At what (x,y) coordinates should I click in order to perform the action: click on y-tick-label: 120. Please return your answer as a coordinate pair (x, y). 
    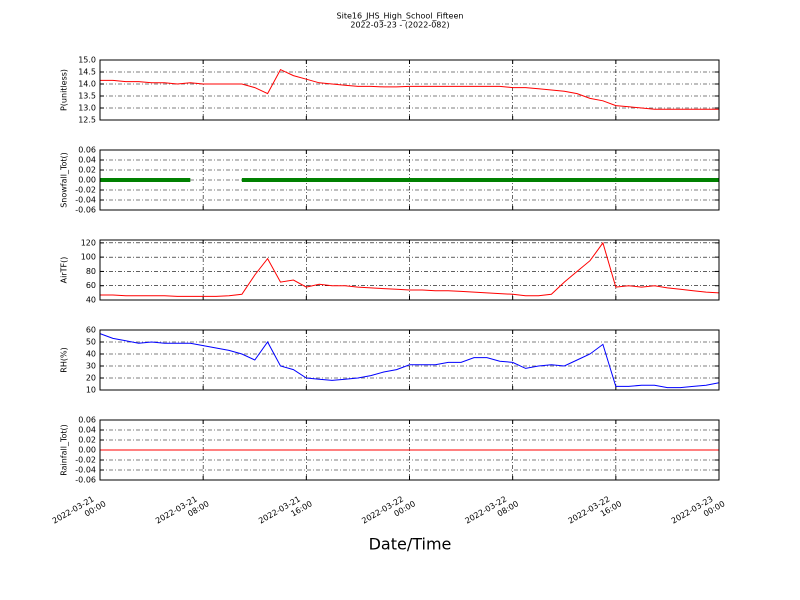
    Looking at the image, I should click on (88, 242).